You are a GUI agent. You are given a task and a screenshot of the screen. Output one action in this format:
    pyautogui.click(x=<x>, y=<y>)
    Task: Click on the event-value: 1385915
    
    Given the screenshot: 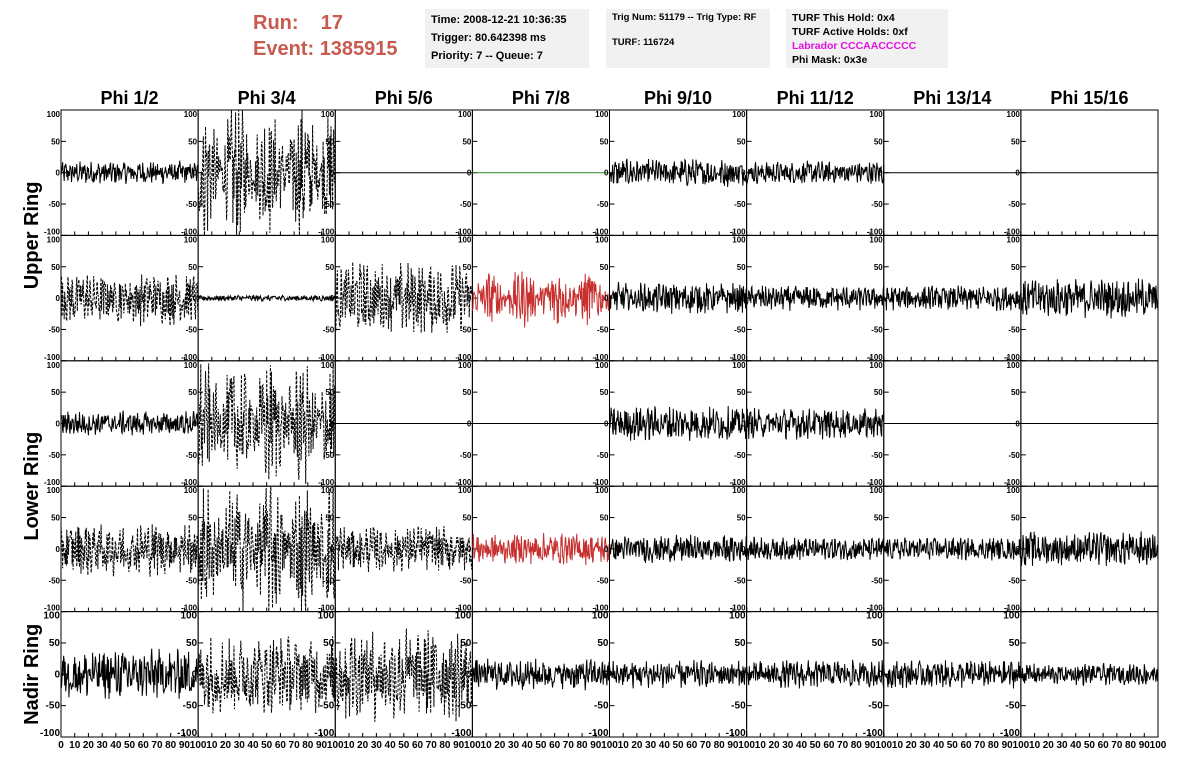 What is the action you would take?
    pyautogui.click(x=358, y=49)
    